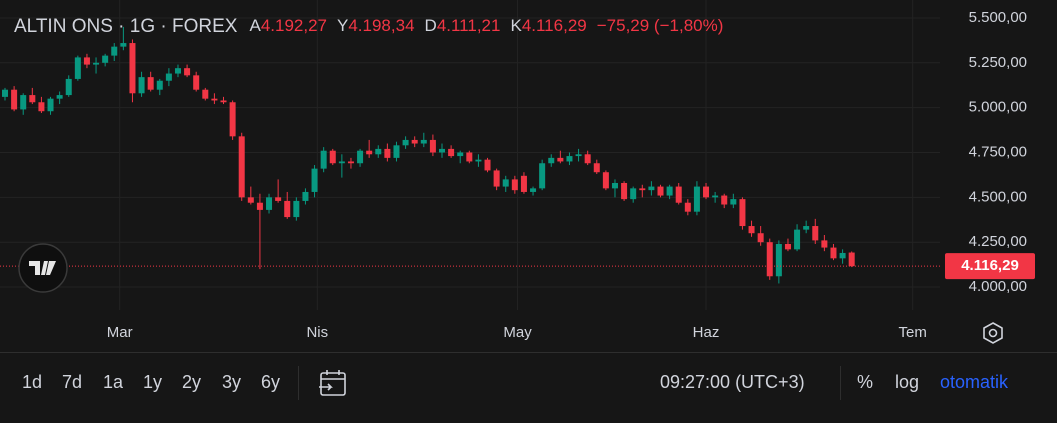 This screenshot has height=423, width=1057. I want to click on log-toggle: log, so click(907, 382).